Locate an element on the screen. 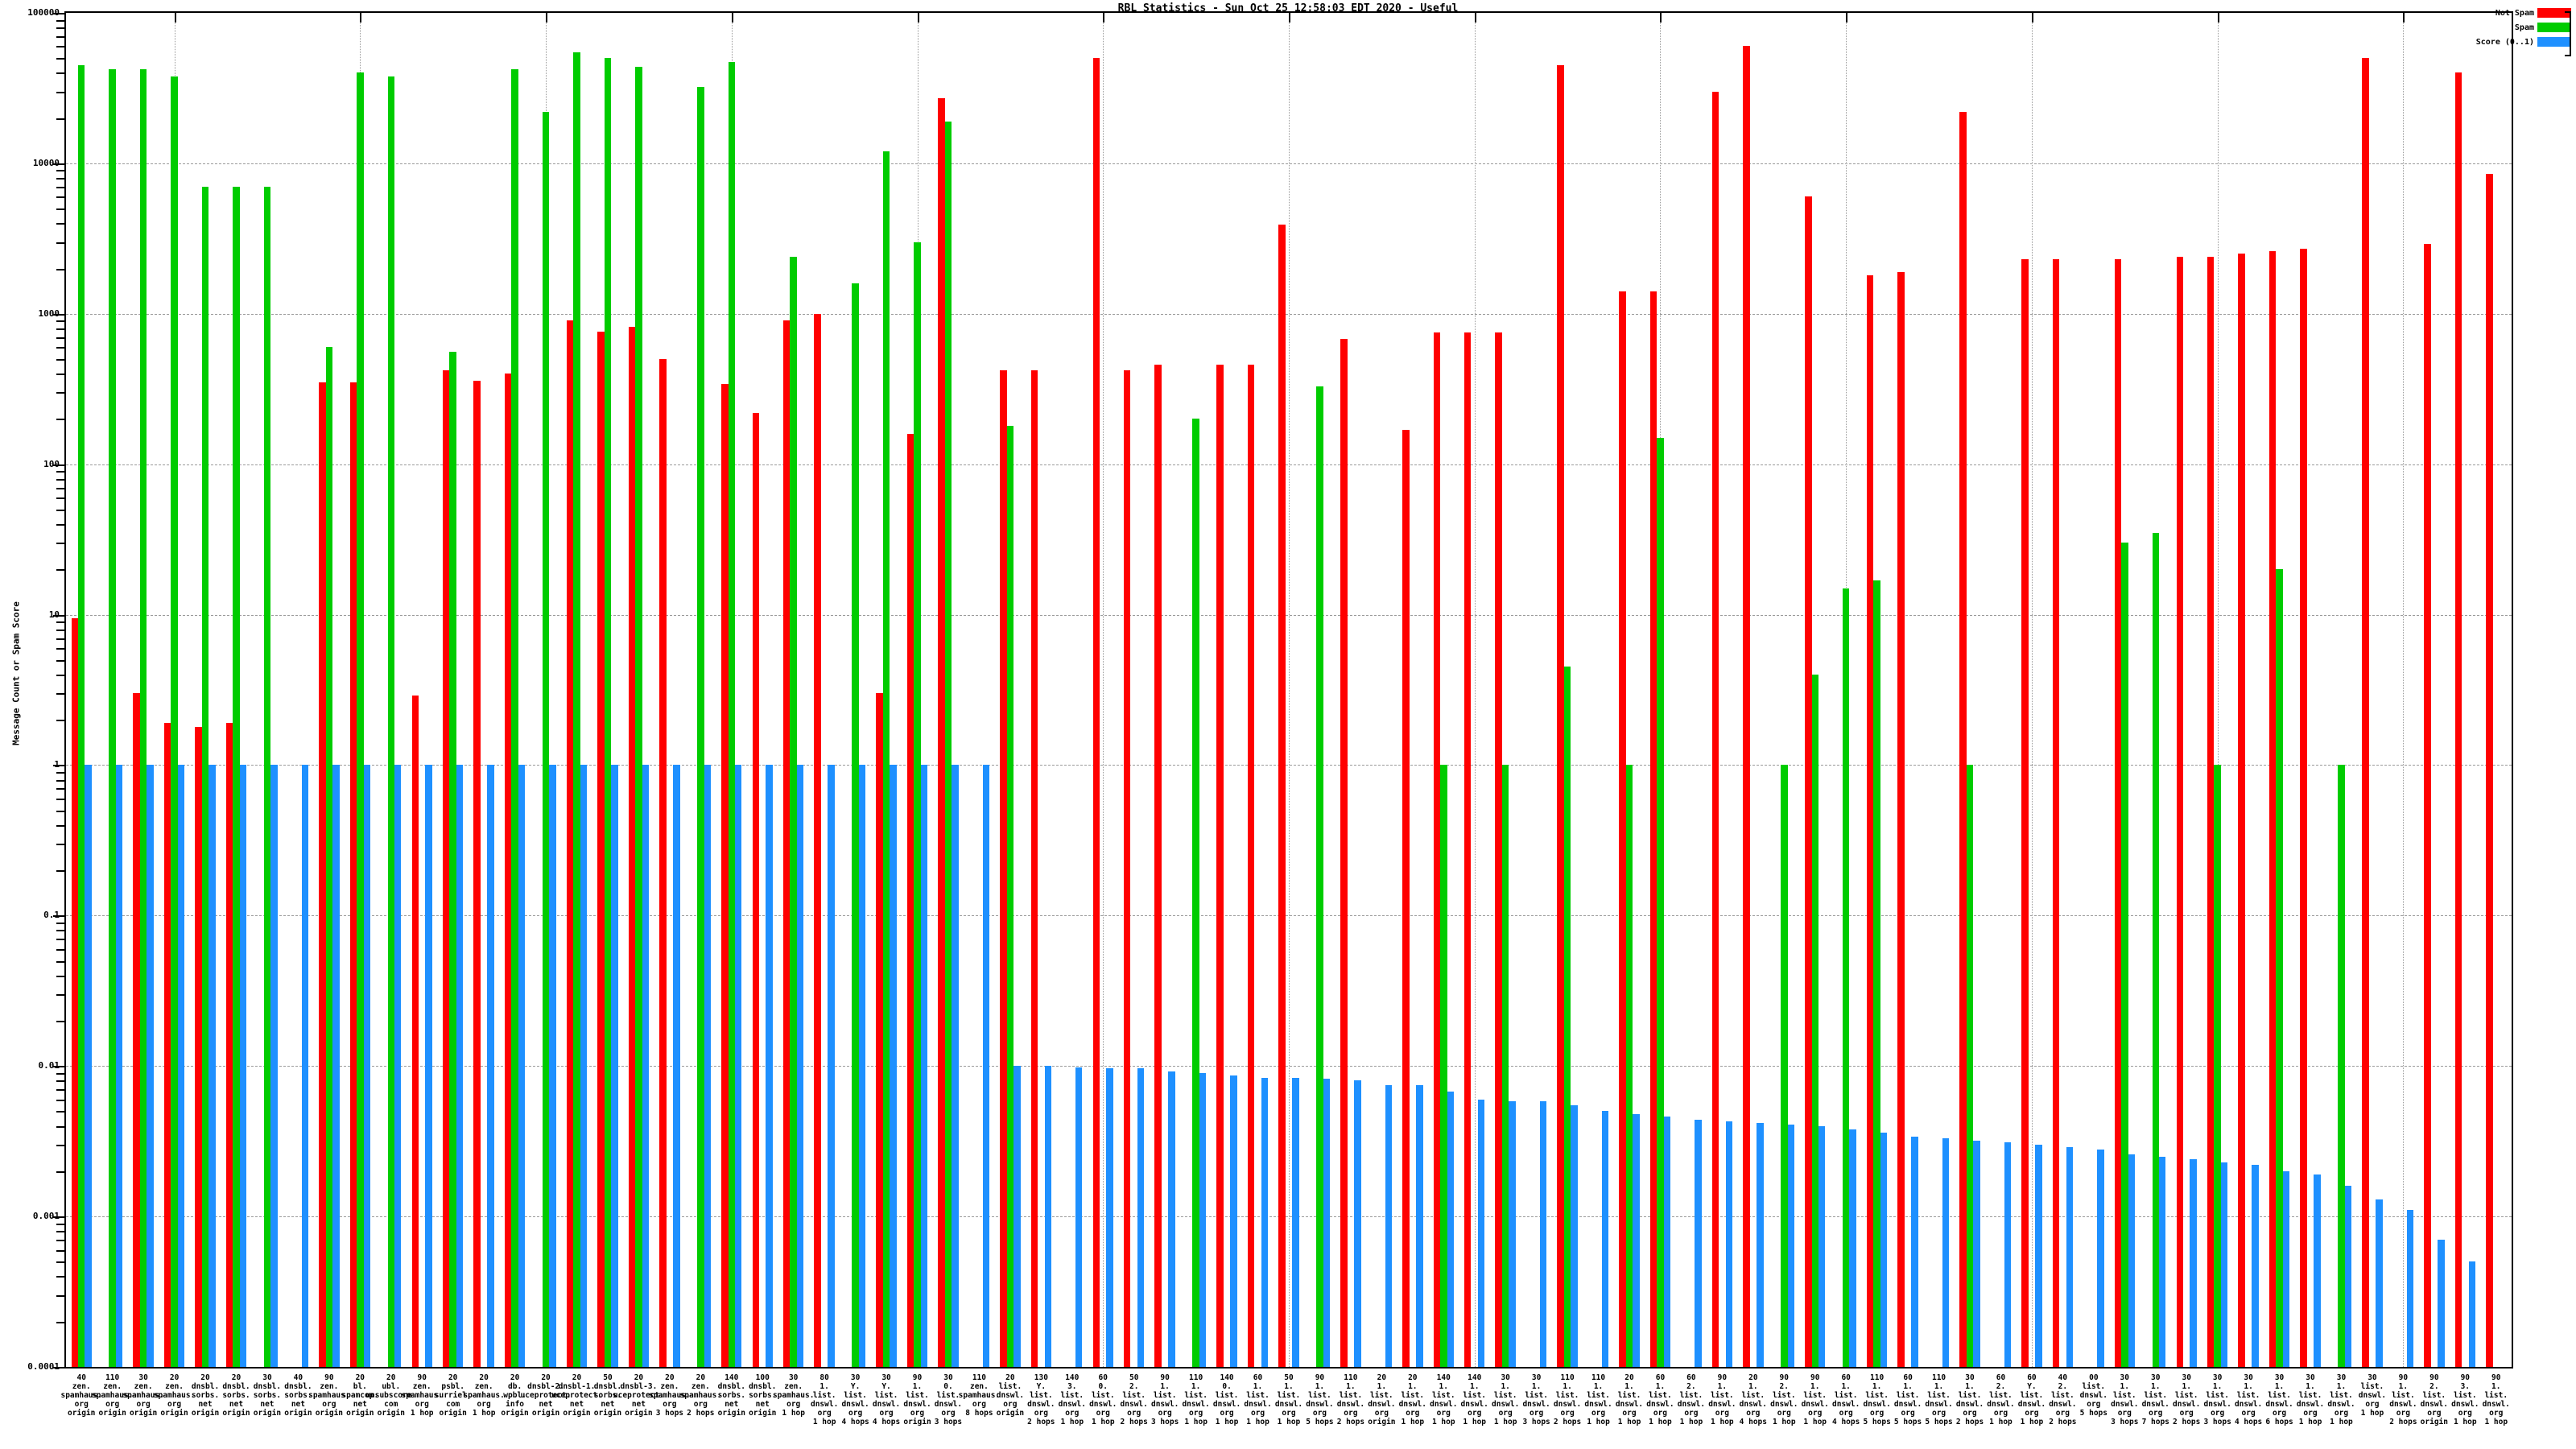 This screenshot has width=2576, height=1449. x-axis-tick-label: 30 zen. spamhaus. org origin is located at coordinates (143, 1395).